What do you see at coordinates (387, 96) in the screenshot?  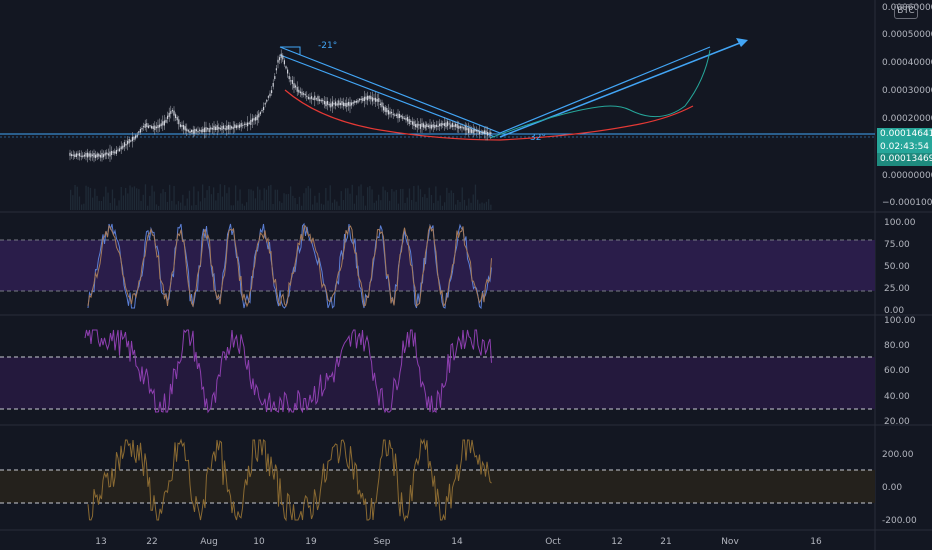 I see `descending-trendline-lower` at bounding box center [387, 96].